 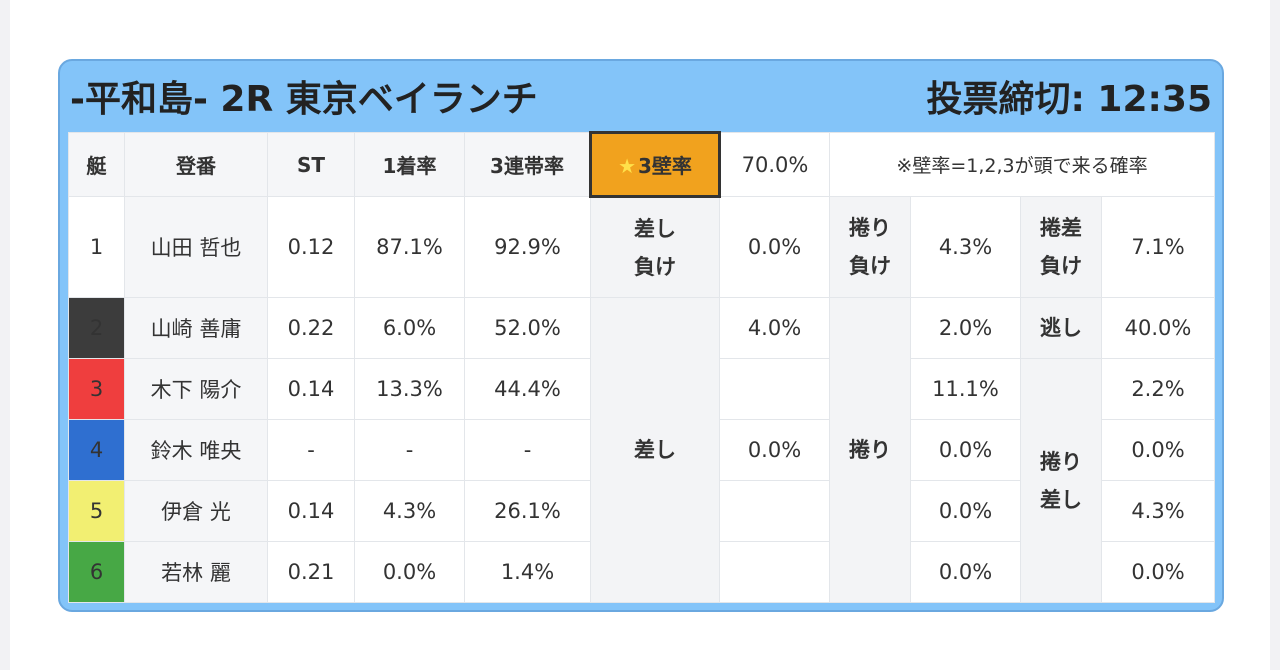 I want to click on wall-rate-value: 70.0%, so click(x=774, y=164).